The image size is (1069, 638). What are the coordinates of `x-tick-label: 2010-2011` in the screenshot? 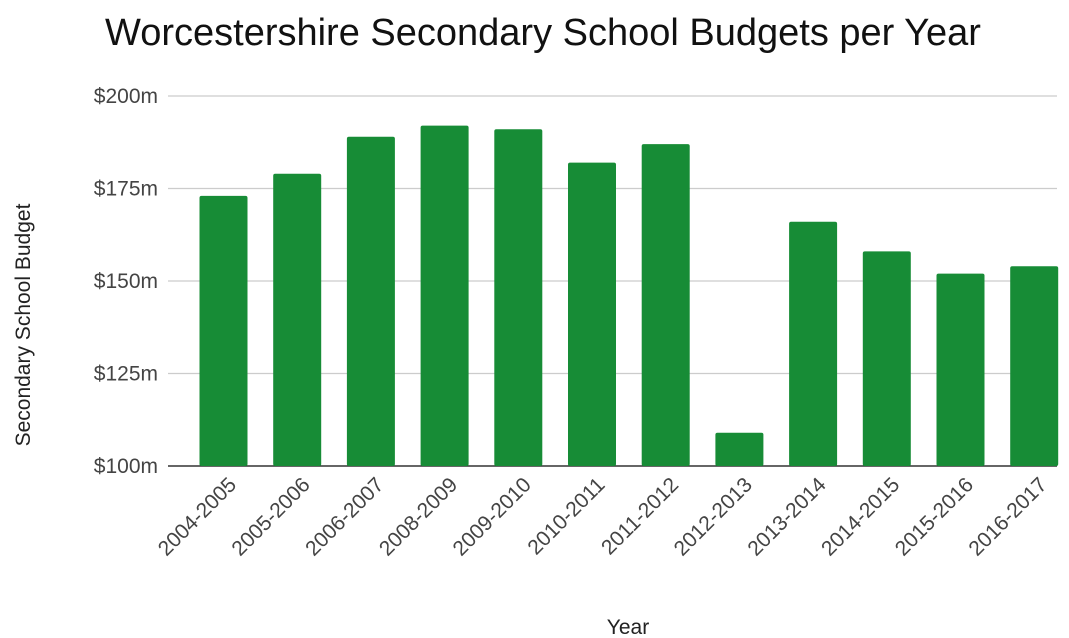 It's located at (566, 516).